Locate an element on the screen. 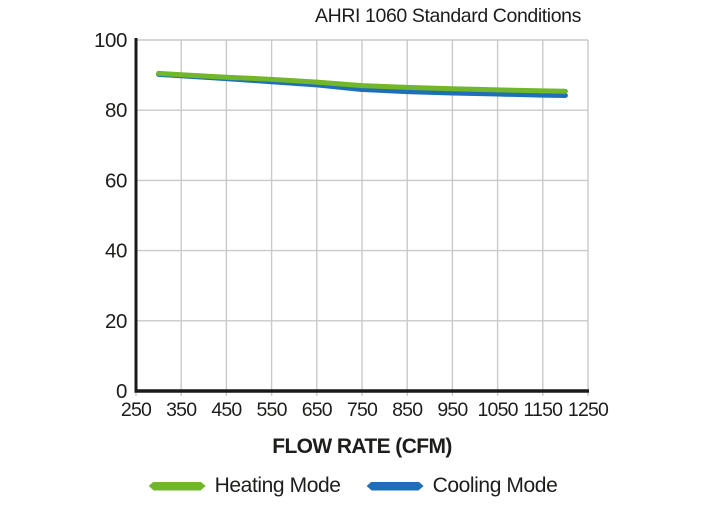  legend-item-heating: Heating Mode is located at coordinates (244, 486).